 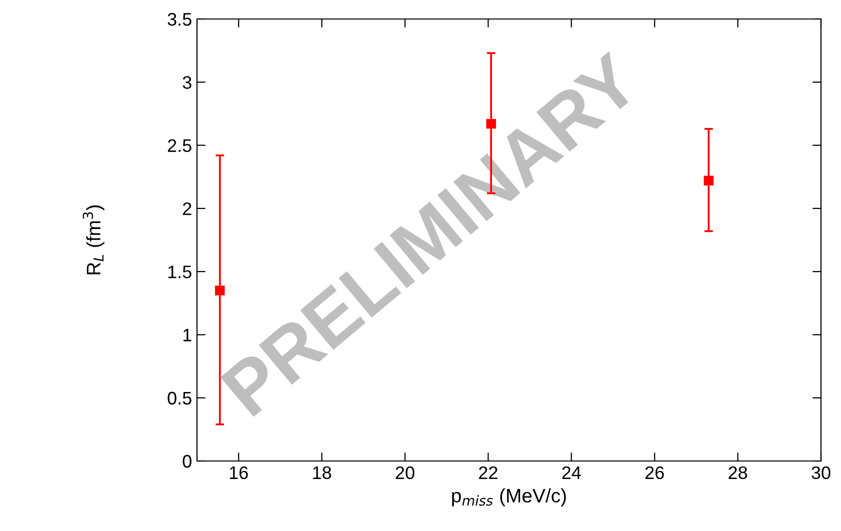 What do you see at coordinates (821, 473) in the screenshot?
I see `x-tick-label: 30` at bounding box center [821, 473].